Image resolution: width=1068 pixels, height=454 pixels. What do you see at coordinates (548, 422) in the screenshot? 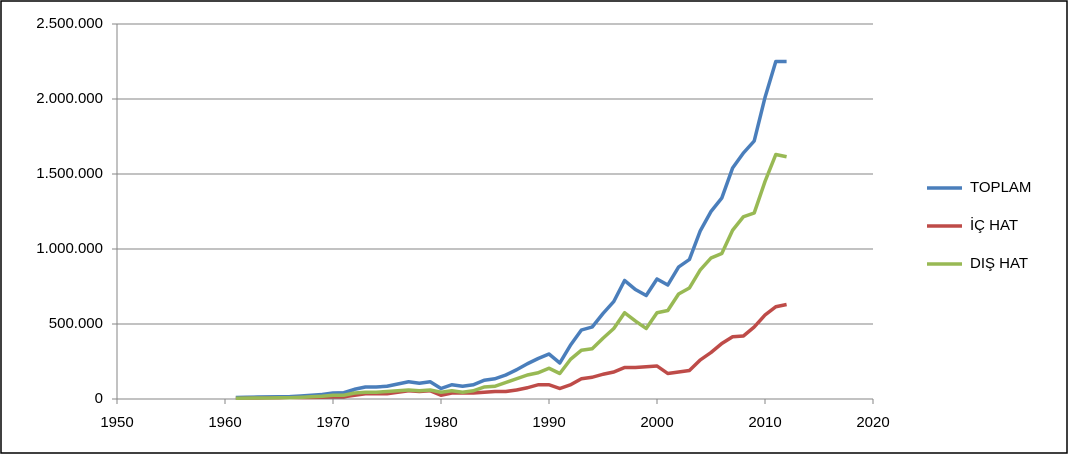
I see `x-tick-label: 1990` at bounding box center [548, 422].